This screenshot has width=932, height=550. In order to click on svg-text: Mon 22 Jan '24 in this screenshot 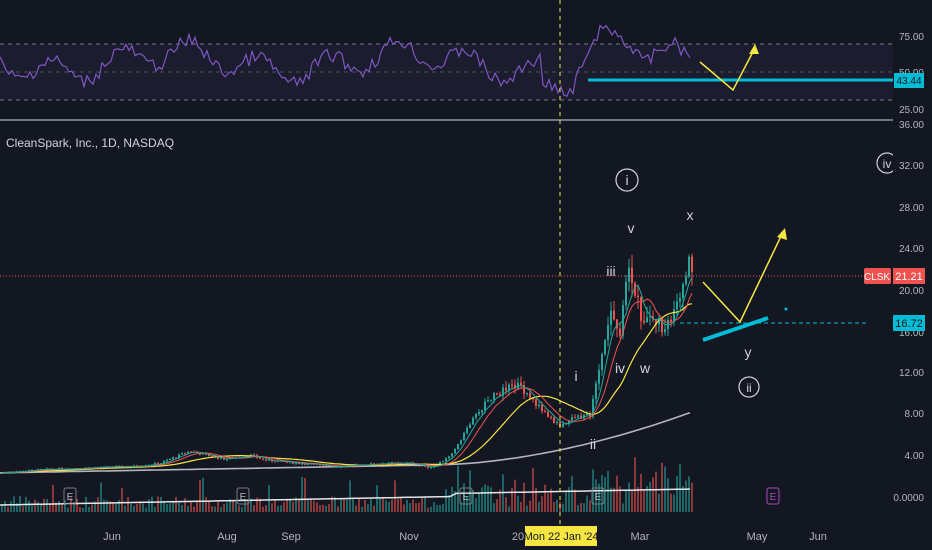, I will do `click(561, 537)`.